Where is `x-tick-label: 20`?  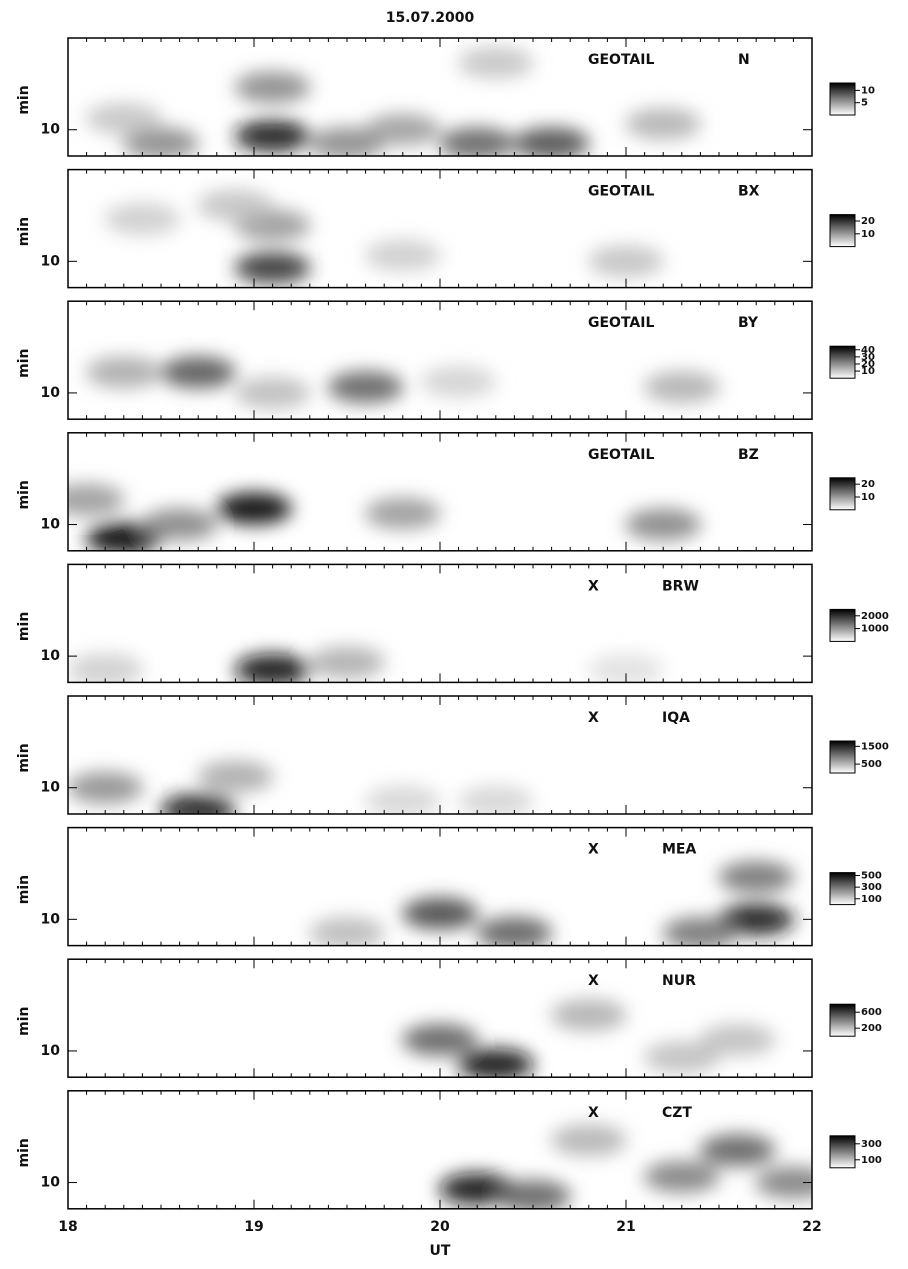
x-tick-label: 20 is located at coordinates (440, 1227).